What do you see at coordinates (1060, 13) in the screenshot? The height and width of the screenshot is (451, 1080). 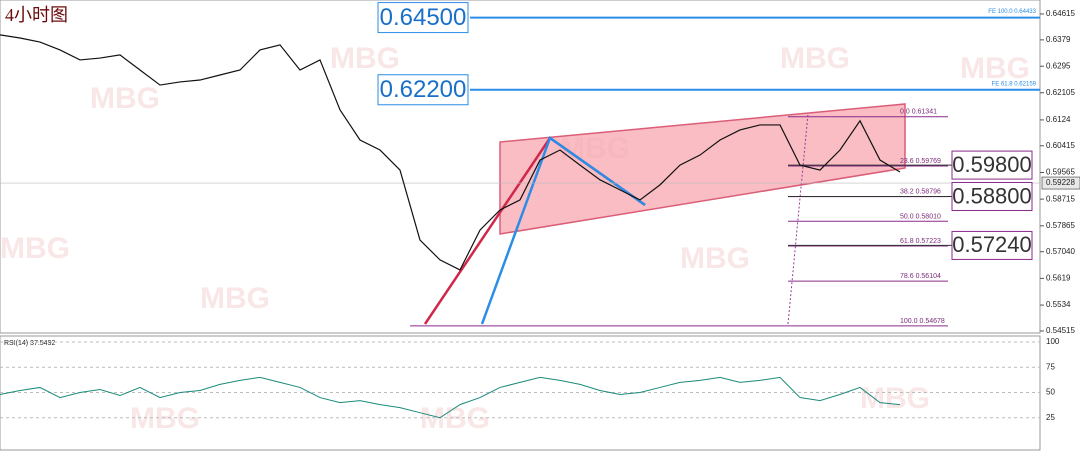 I see `y-tick-label: 0.64615` at bounding box center [1060, 13].